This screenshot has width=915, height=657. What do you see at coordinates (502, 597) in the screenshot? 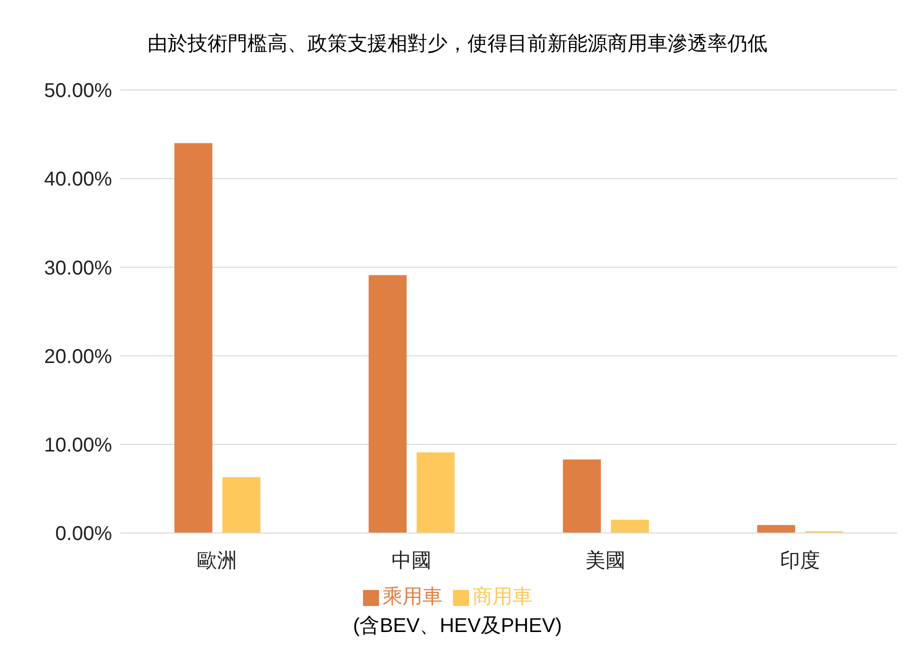
I see `legend-label: 商用車` at bounding box center [502, 597].